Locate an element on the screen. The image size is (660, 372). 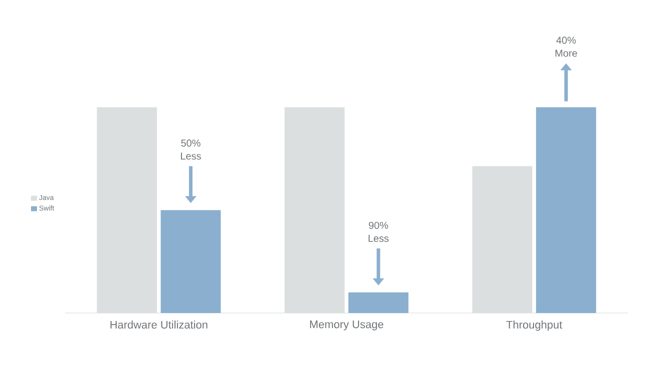
annotation: 90% Less is located at coordinates (378, 232).